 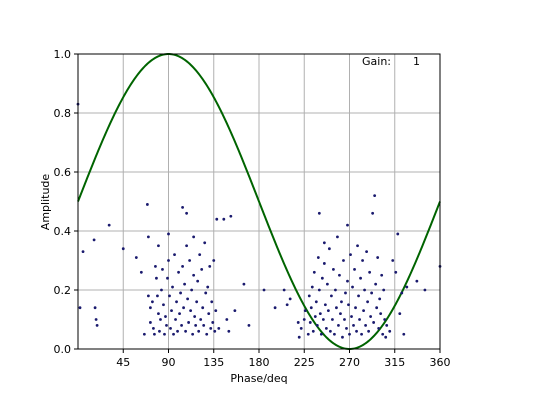 I want to click on gain-label: Gain:, so click(x=376, y=61).